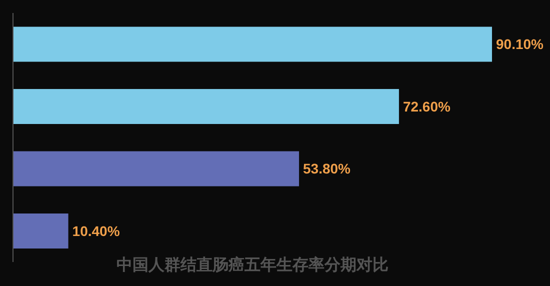  I want to click on data-label: 10.40%, so click(96, 230).